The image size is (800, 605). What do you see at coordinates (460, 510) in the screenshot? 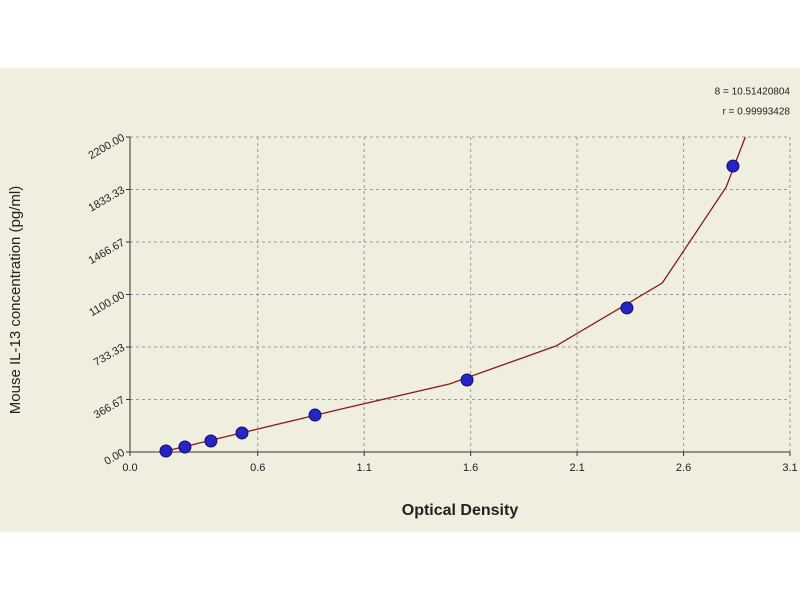
I see `x-axis-label: Optical Density` at bounding box center [460, 510].